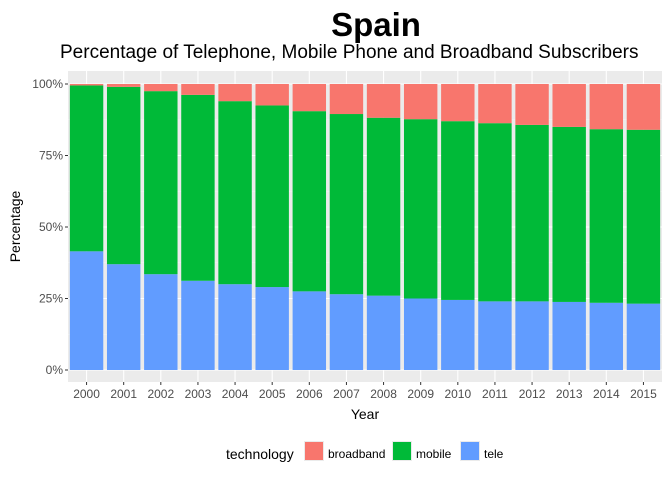 The height and width of the screenshot is (480, 672). I want to click on x-tick-label: 2015, so click(643, 394).